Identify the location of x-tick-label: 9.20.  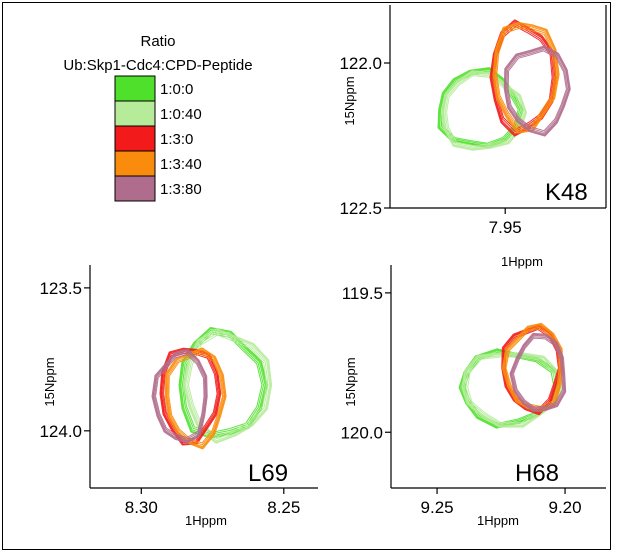
(565, 507).